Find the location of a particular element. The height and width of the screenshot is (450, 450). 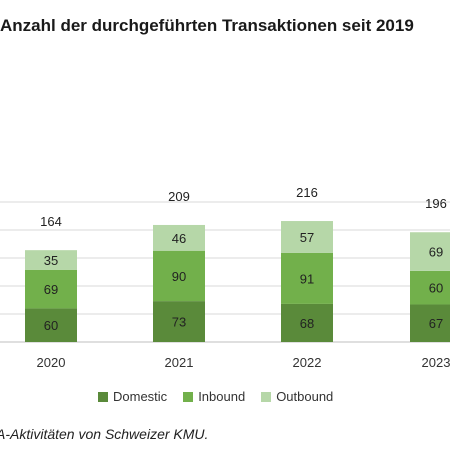

data-label-domestic-2022: 68 is located at coordinates (307, 323).